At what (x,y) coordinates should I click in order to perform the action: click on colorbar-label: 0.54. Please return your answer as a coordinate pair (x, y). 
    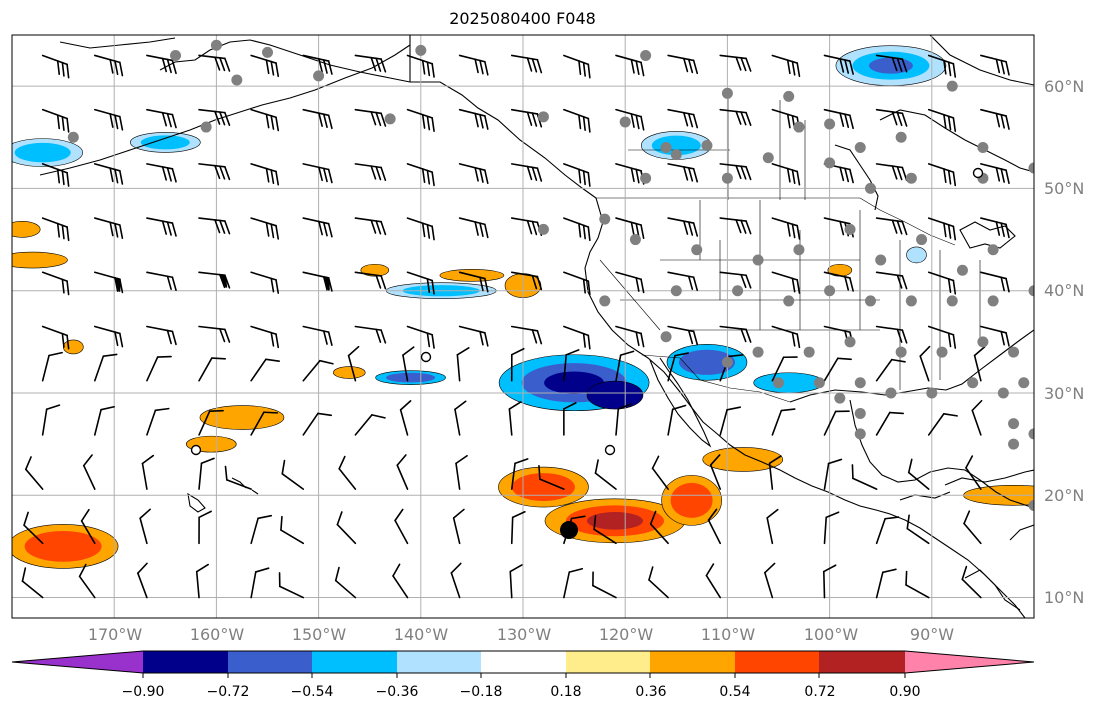
    Looking at the image, I should click on (735, 692).